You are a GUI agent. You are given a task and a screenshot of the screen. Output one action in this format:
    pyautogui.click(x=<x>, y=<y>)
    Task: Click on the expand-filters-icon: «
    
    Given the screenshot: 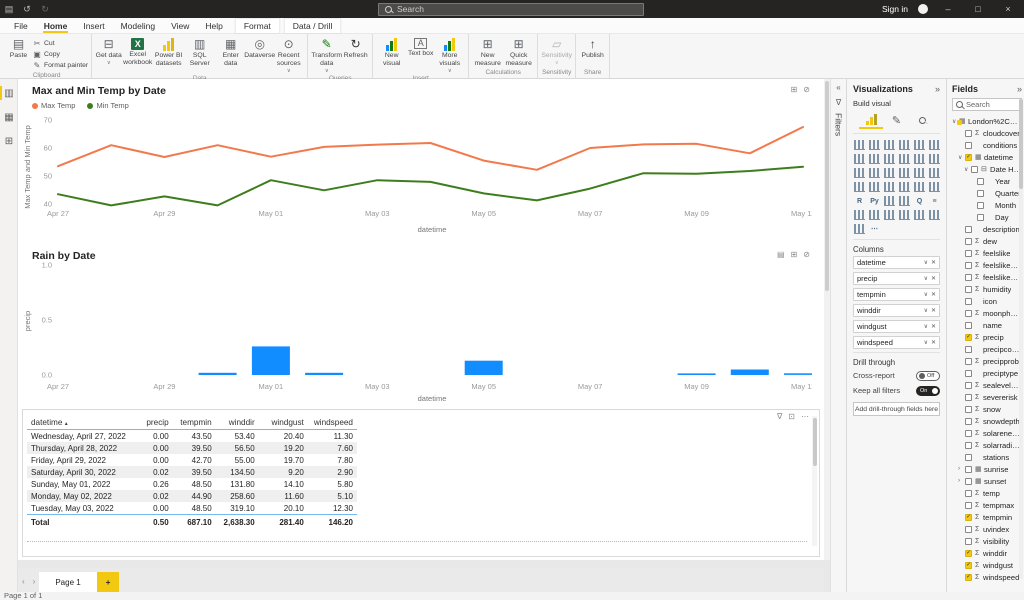 What is the action you would take?
    pyautogui.click(x=838, y=87)
    